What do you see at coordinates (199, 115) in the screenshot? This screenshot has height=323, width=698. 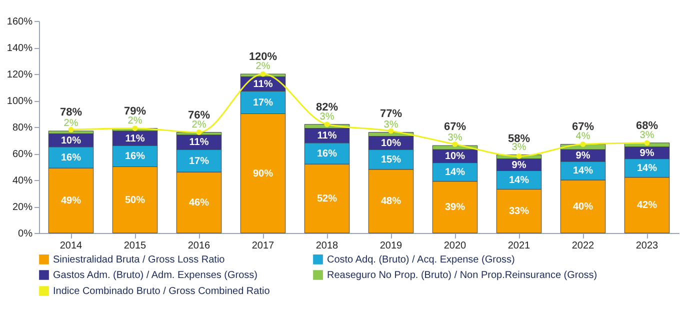 I see `data-label: 76%` at bounding box center [199, 115].